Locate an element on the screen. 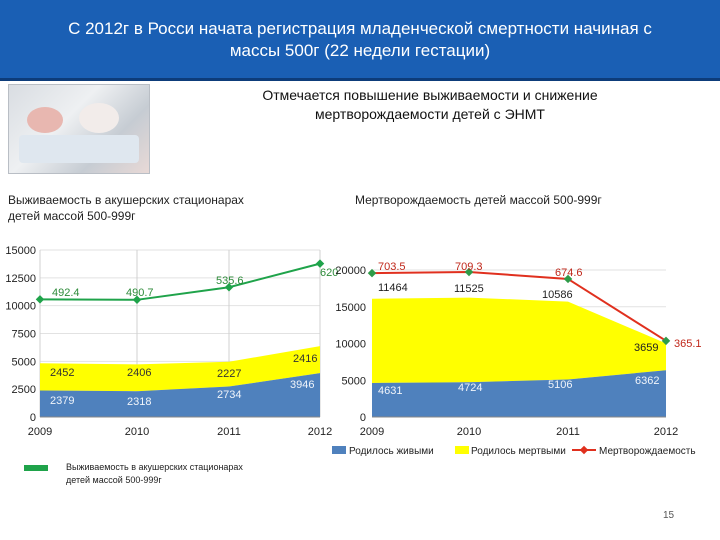 This screenshot has height=540, width=720. left-y-tick-label: 12500 is located at coordinates (20, 279).